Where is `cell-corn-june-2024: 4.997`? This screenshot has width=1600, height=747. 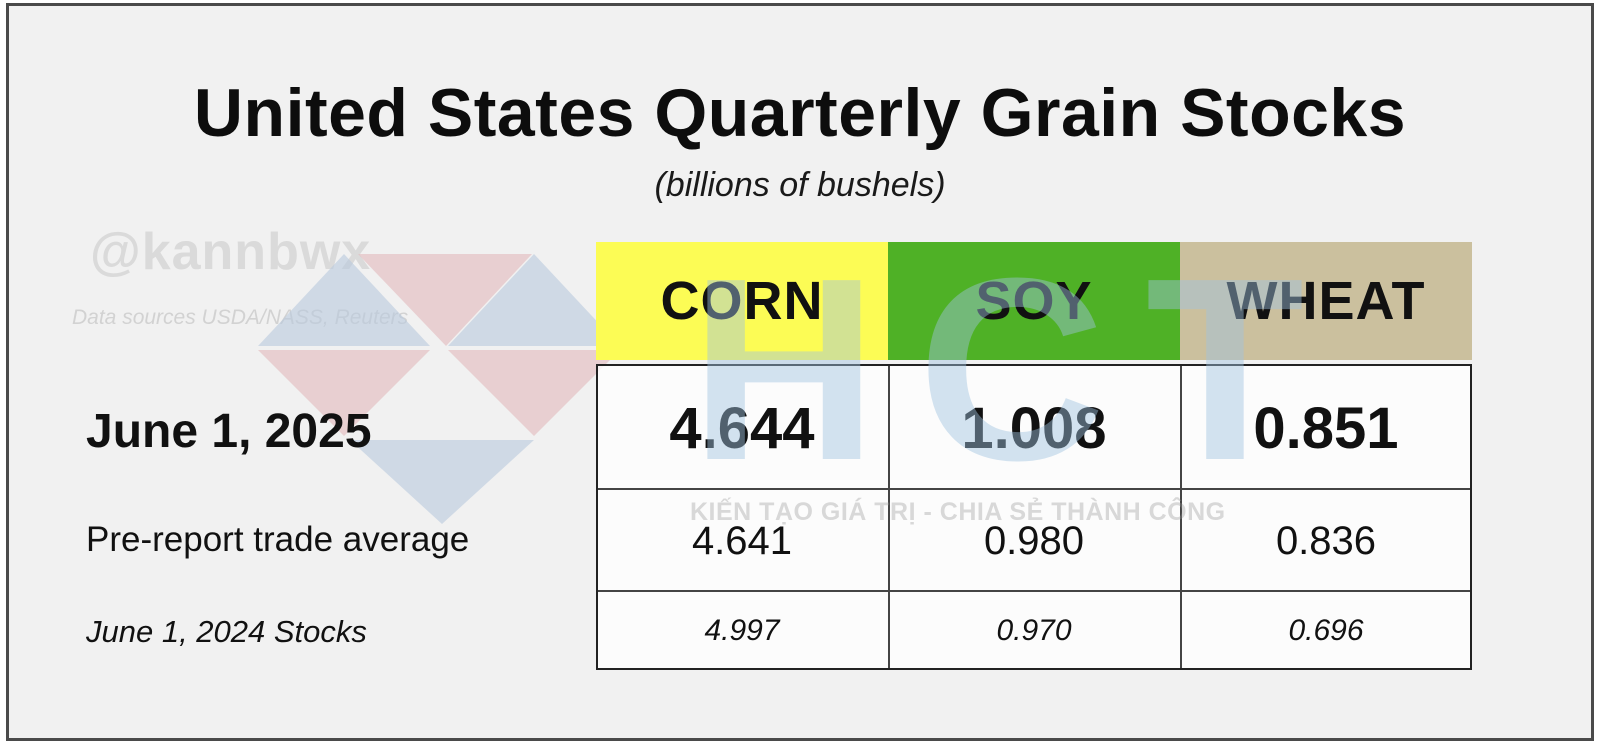 cell-corn-june-2024: 4.997 is located at coordinates (742, 630).